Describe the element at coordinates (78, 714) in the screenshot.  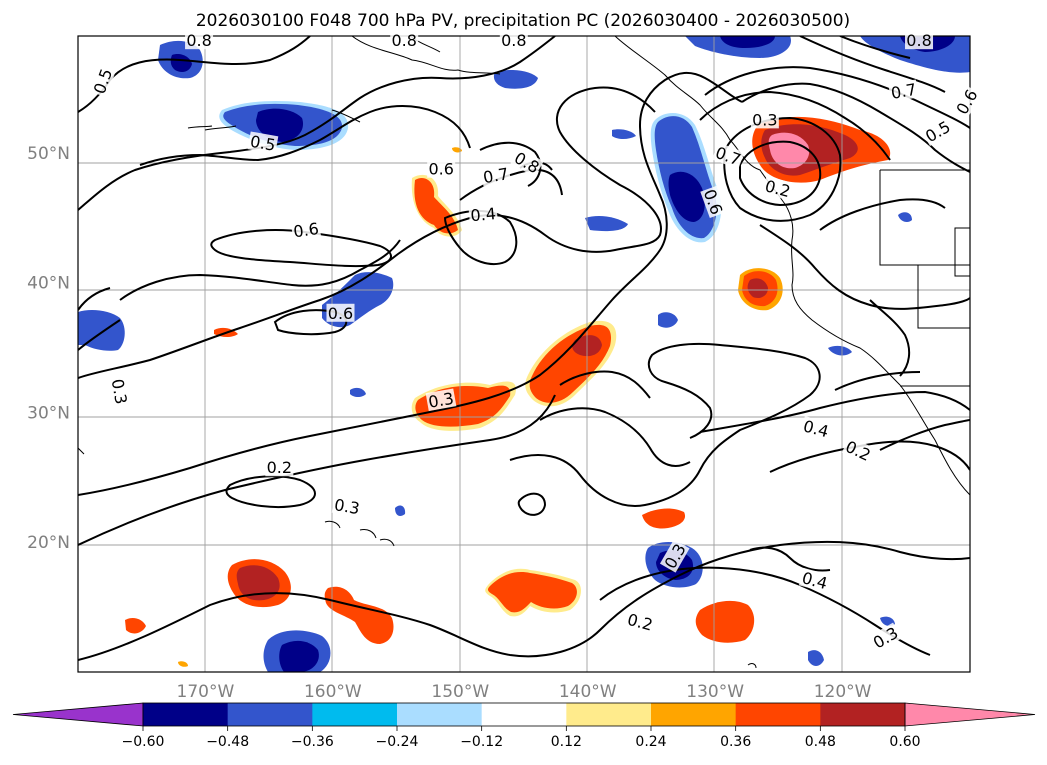
I see `colorbar-under-arrow` at that location.